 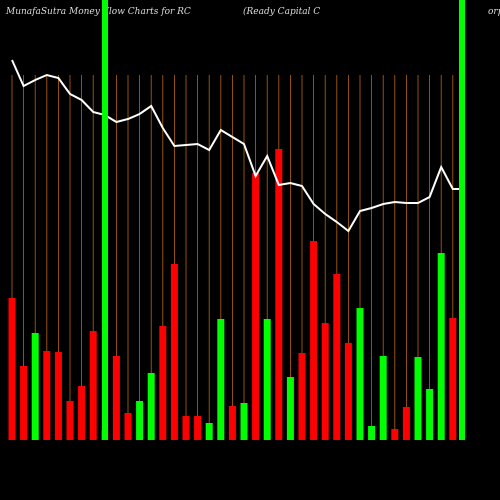 What do you see at coordinates (98, 12) in the screenshot?
I see `chart-title: MunafaSutra Money Flow Charts for RC` at bounding box center [98, 12].